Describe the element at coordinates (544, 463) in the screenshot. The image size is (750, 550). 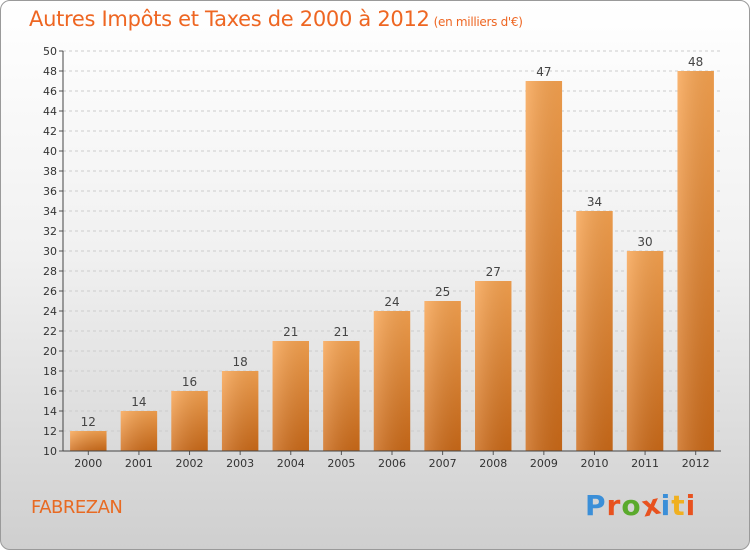
I see `x-tick-label: 2009` at that location.